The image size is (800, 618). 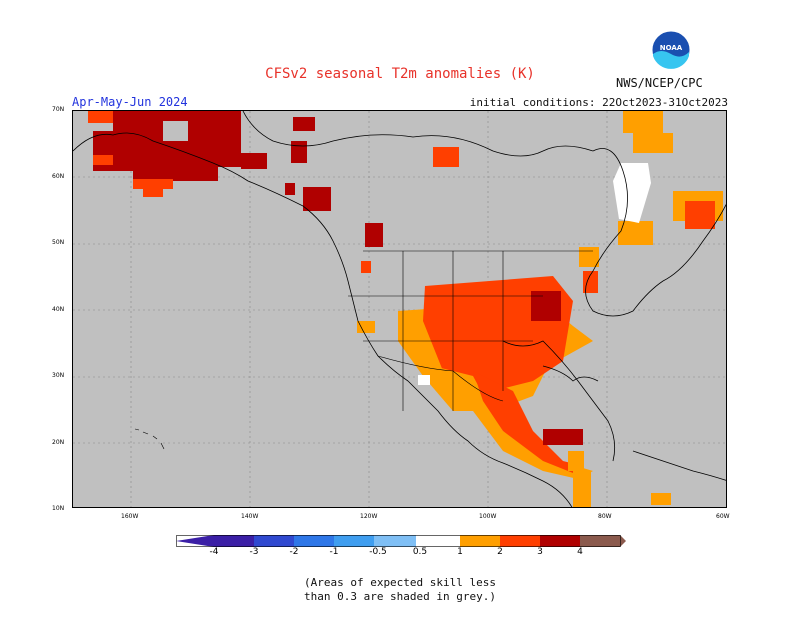 What do you see at coordinates (400, 74) in the screenshot?
I see `chart-title: CFSv2 seasonal T2m anomalies (K)` at bounding box center [400, 74].